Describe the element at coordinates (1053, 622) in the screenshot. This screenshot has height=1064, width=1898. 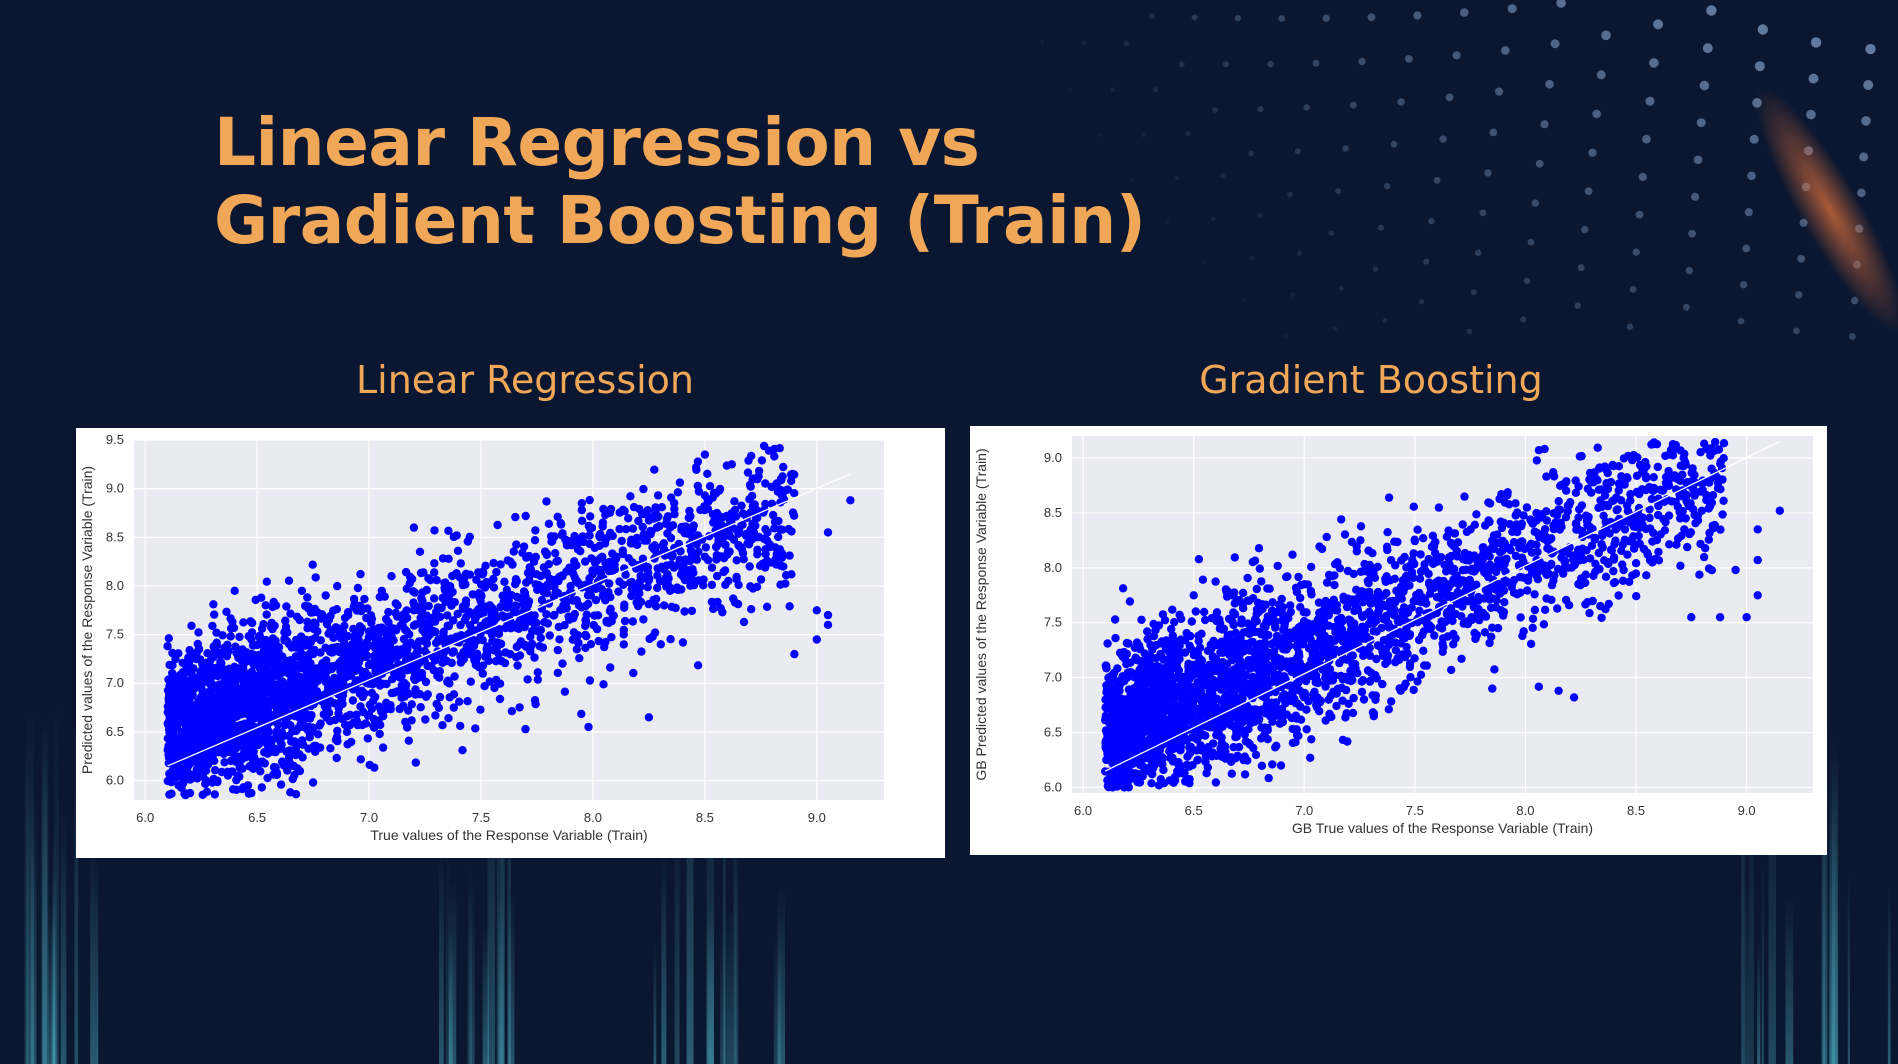
I see `y-tick-label: 7.5` at that location.